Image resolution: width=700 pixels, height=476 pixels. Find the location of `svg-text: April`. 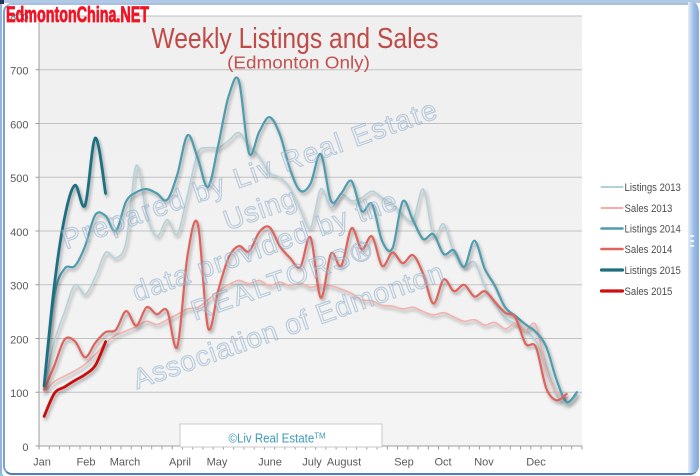

svg-text: April is located at coordinates (180, 463).